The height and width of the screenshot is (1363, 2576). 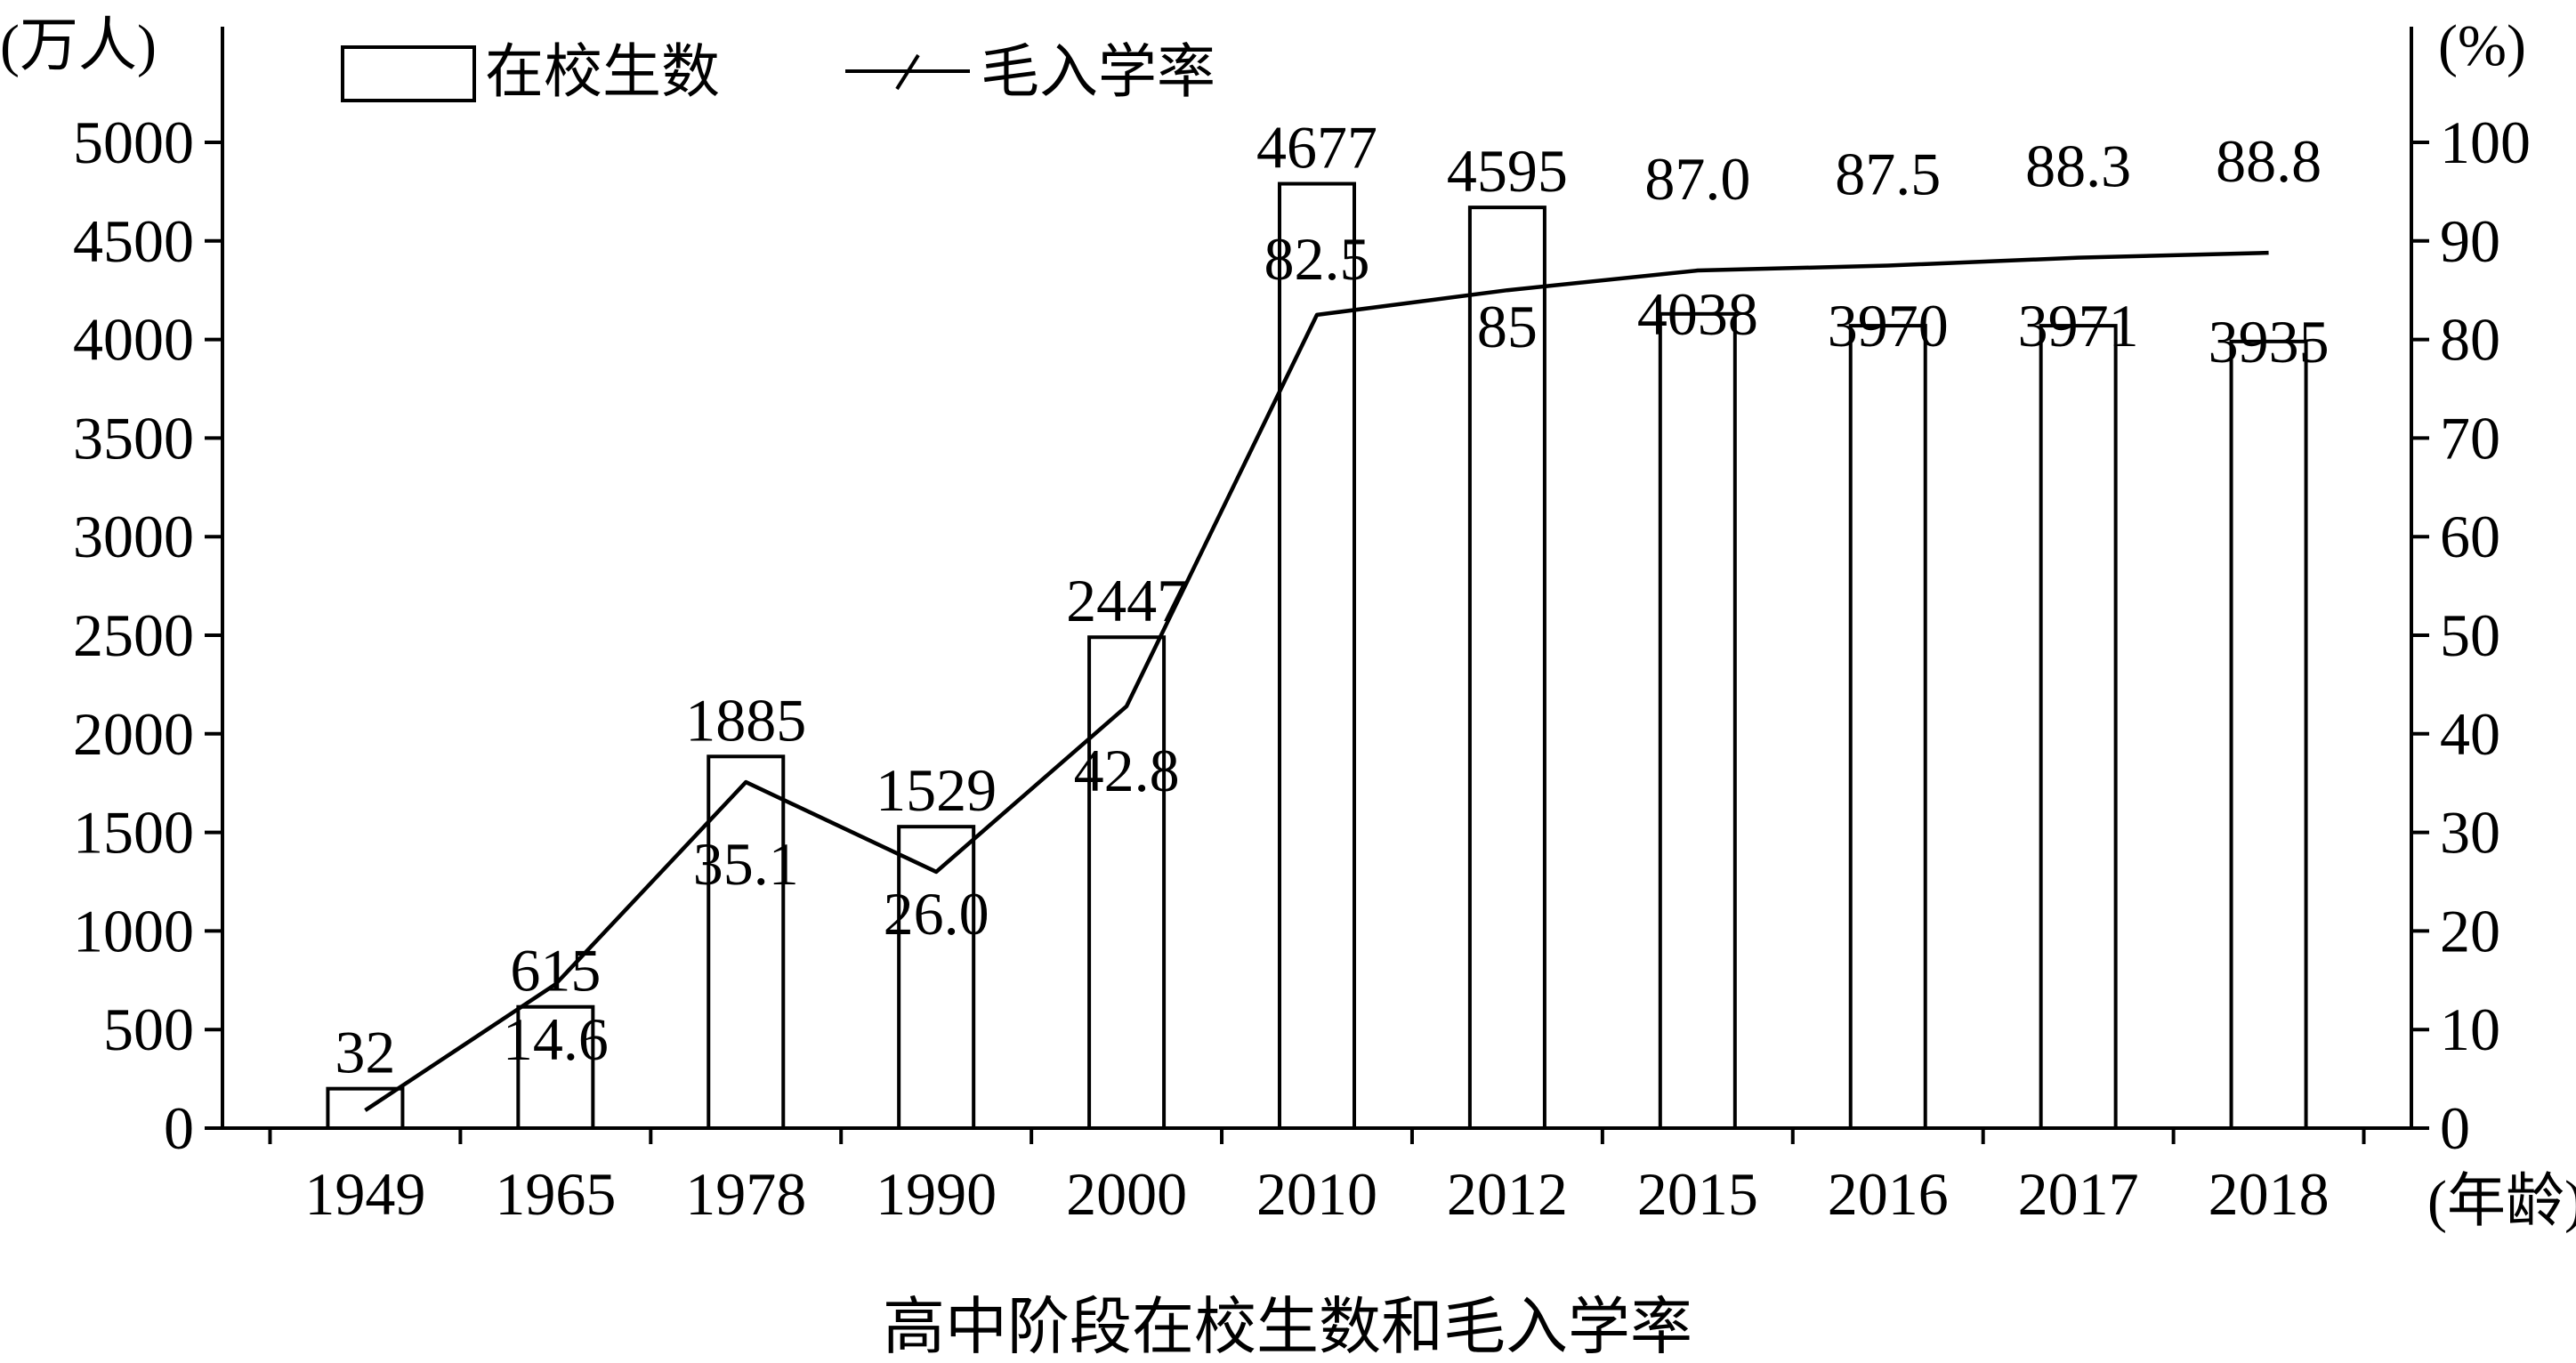 I want to click on left-axis-tick-label: 1000, so click(x=133, y=930).